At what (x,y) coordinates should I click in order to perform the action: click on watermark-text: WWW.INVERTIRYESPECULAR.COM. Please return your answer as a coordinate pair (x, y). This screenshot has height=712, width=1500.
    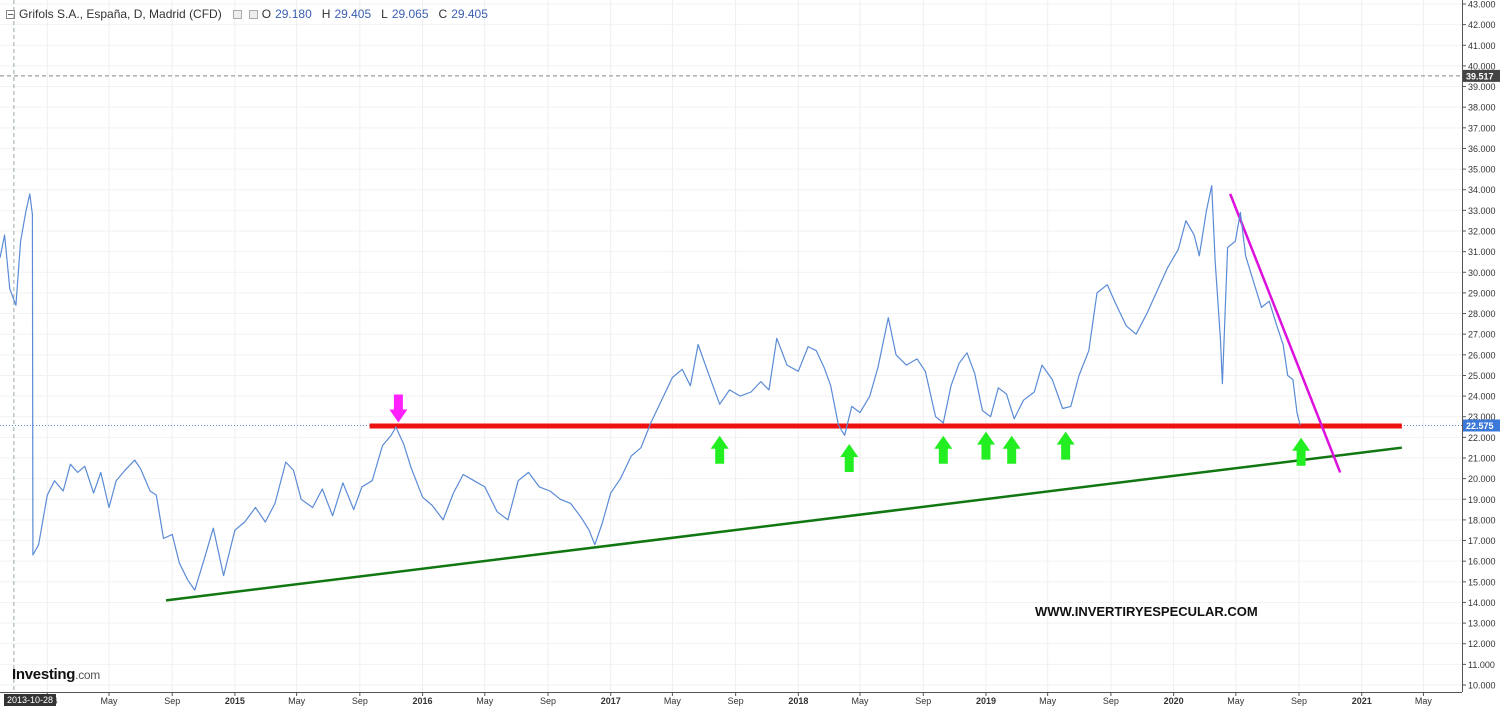
    Looking at the image, I should click on (1146, 611).